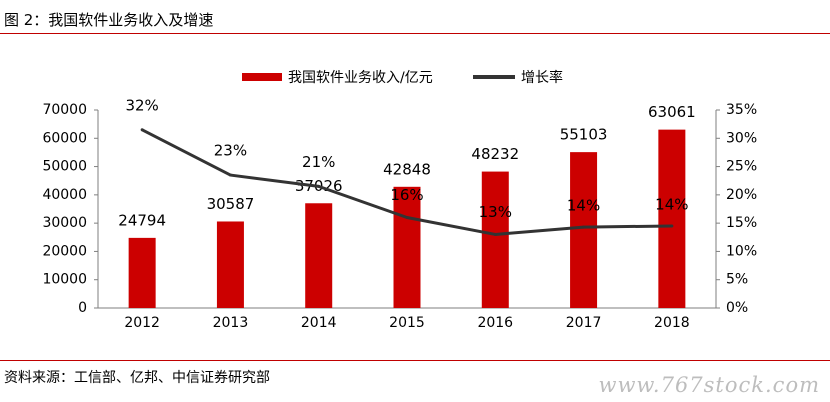 Image resolution: width=830 pixels, height=402 pixels. What do you see at coordinates (230, 151) in the screenshot?
I see `growth-rate-label: 23%` at bounding box center [230, 151].